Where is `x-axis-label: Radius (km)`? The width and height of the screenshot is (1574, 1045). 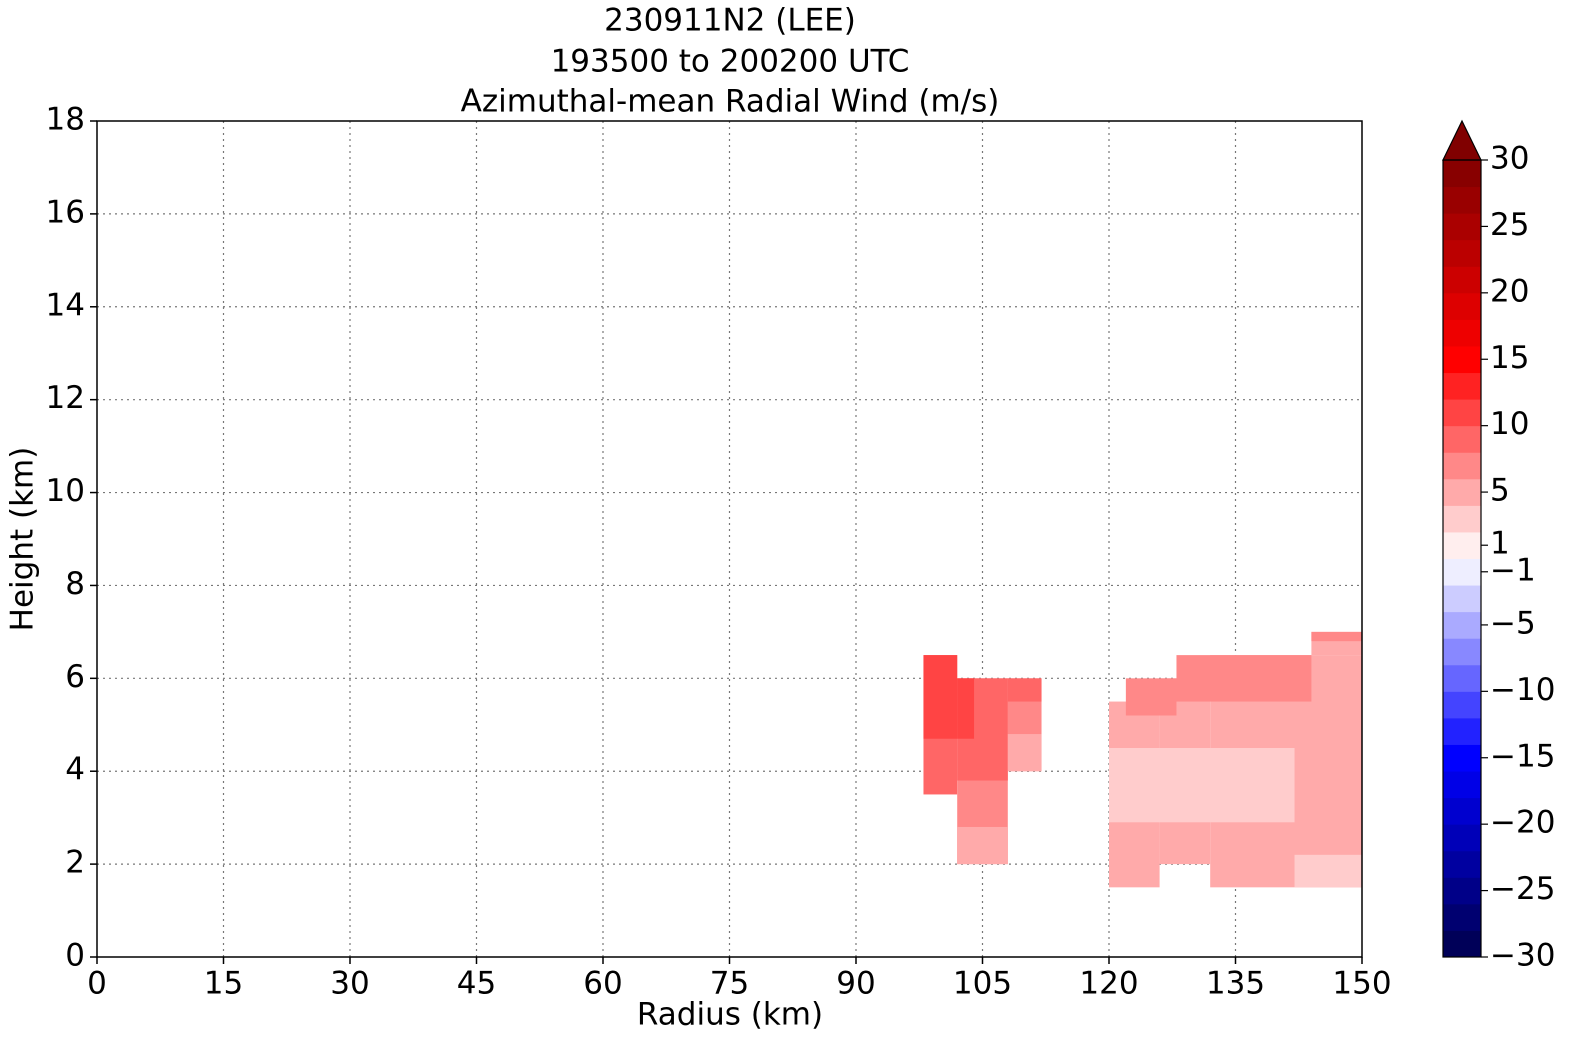
x-axis-label: Radius (km) is located at coordinates (730, 1015).